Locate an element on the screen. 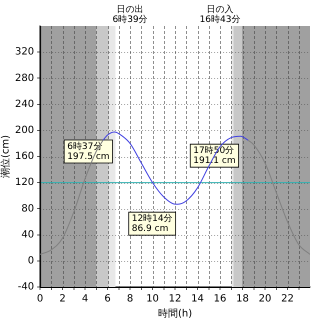 The image size is (320, 320). x-tick-label: 10 is located at coordinates (152, 299).